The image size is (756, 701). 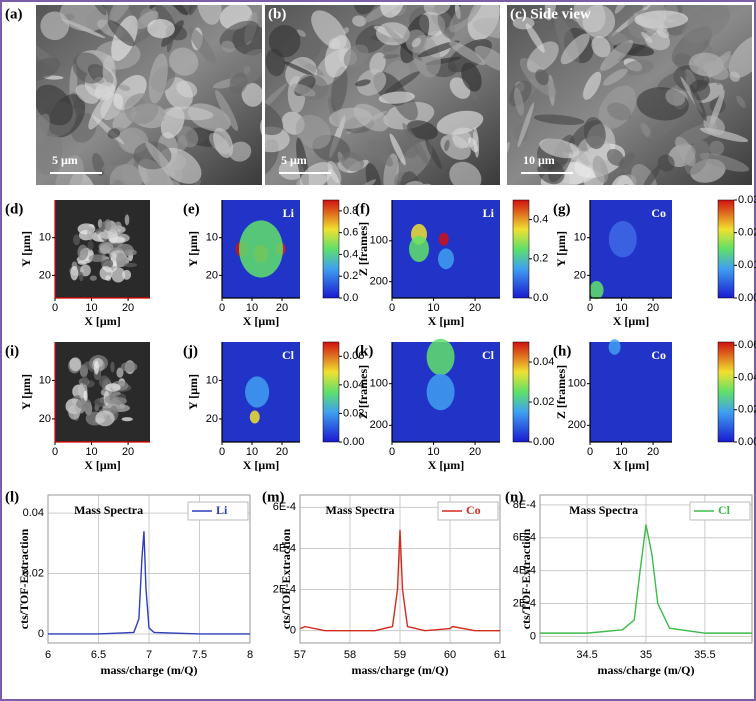 I want to click on sem-content, so click(x=382, y=95).